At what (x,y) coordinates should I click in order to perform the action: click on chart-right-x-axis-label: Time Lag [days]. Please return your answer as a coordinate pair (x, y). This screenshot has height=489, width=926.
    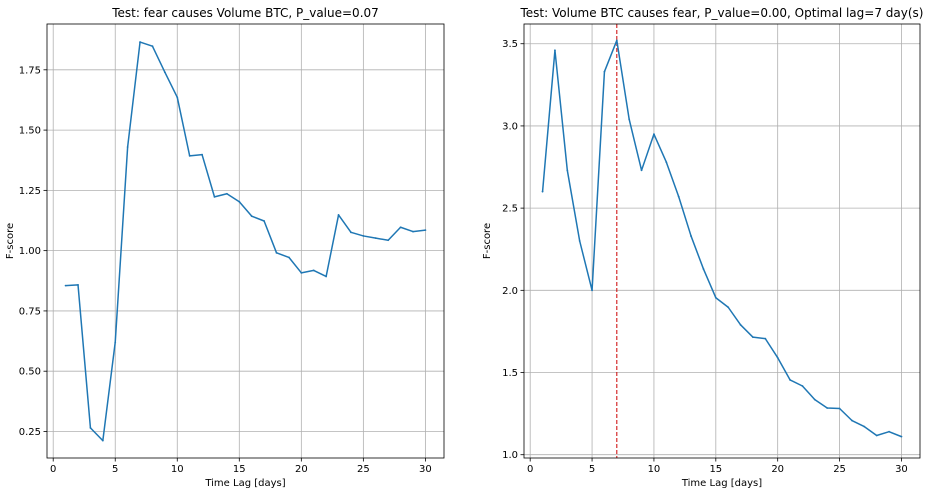
    Looking at the image, I should click on (721, 483).